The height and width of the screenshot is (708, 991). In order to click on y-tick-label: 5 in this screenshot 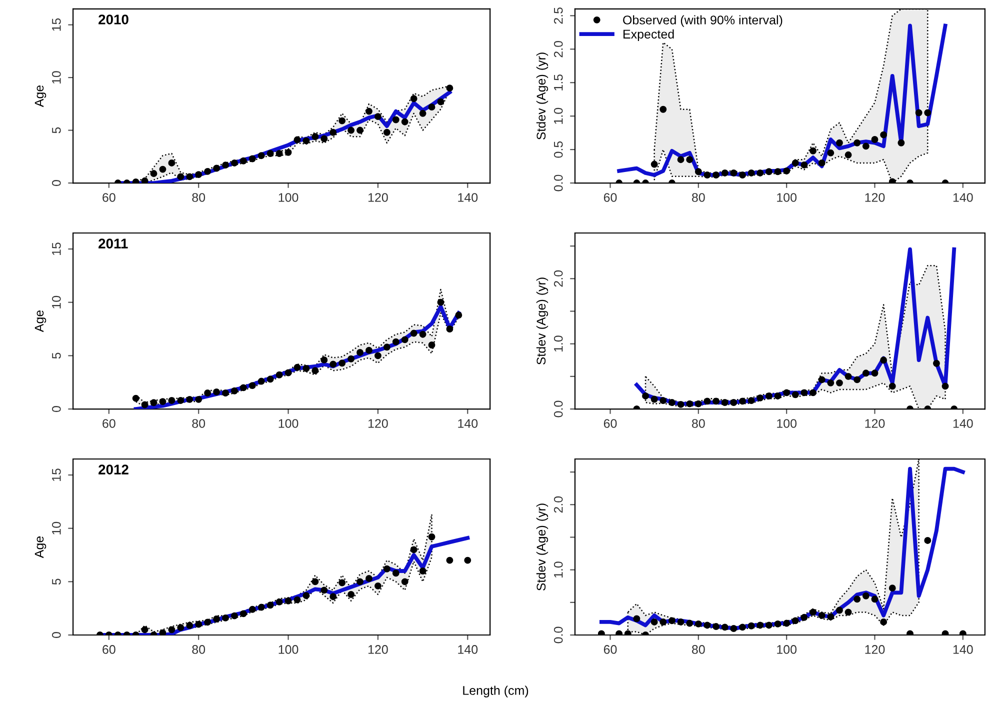, I will do `click(56, 130)`.